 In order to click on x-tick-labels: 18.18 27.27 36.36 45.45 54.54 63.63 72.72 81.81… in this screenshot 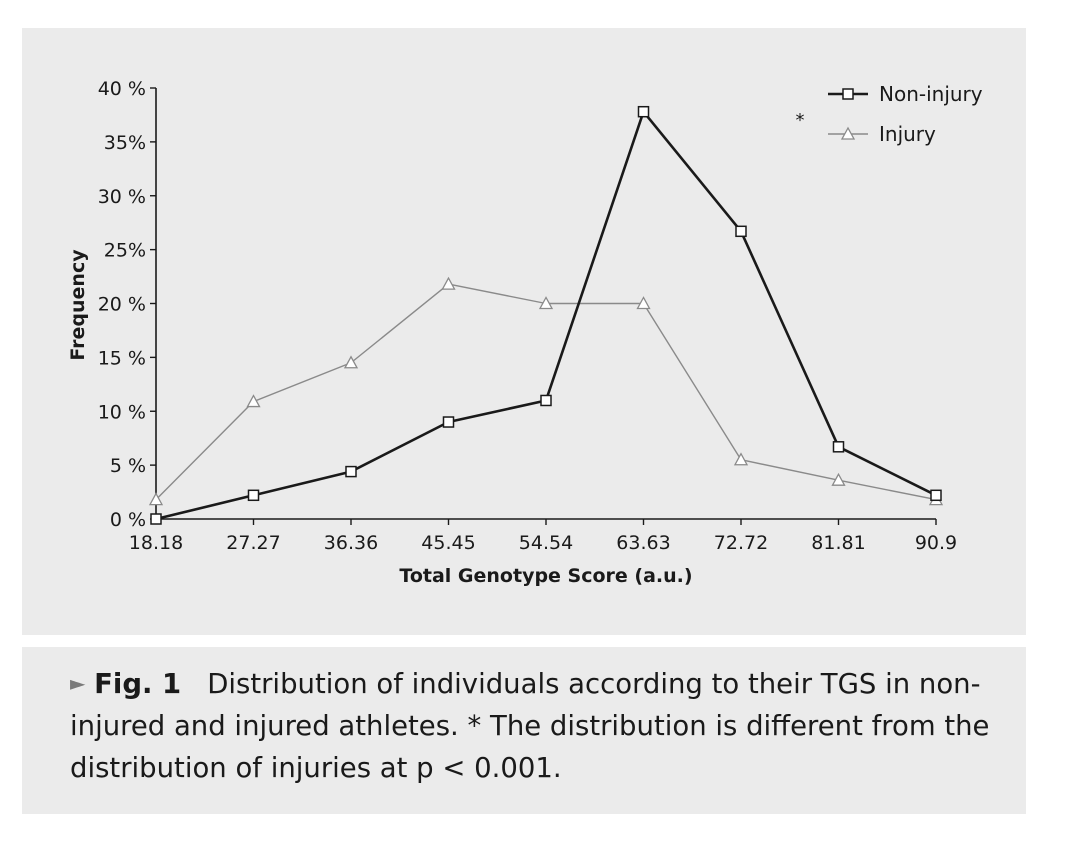, I will do `click(543, 543)`.